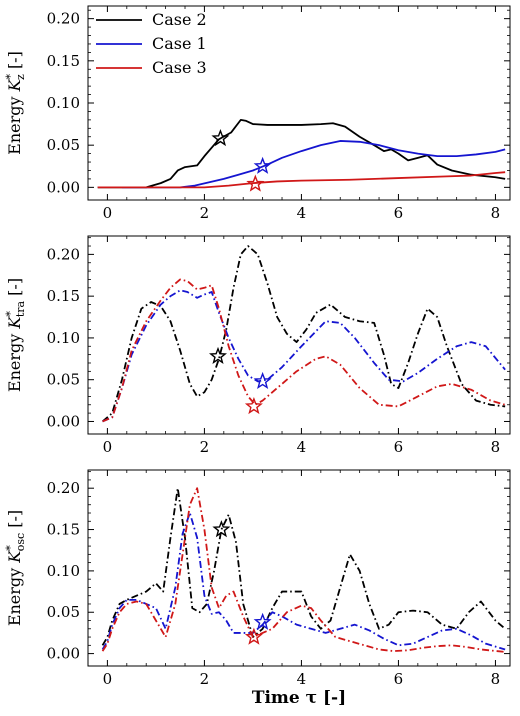 The width and height of the screenshot is (520, 716). What do you see at coordinates (15, 568) in the screenshot?
I see `y-axis-label: Energy K*osc [-]` at bounding box center [15, 568].